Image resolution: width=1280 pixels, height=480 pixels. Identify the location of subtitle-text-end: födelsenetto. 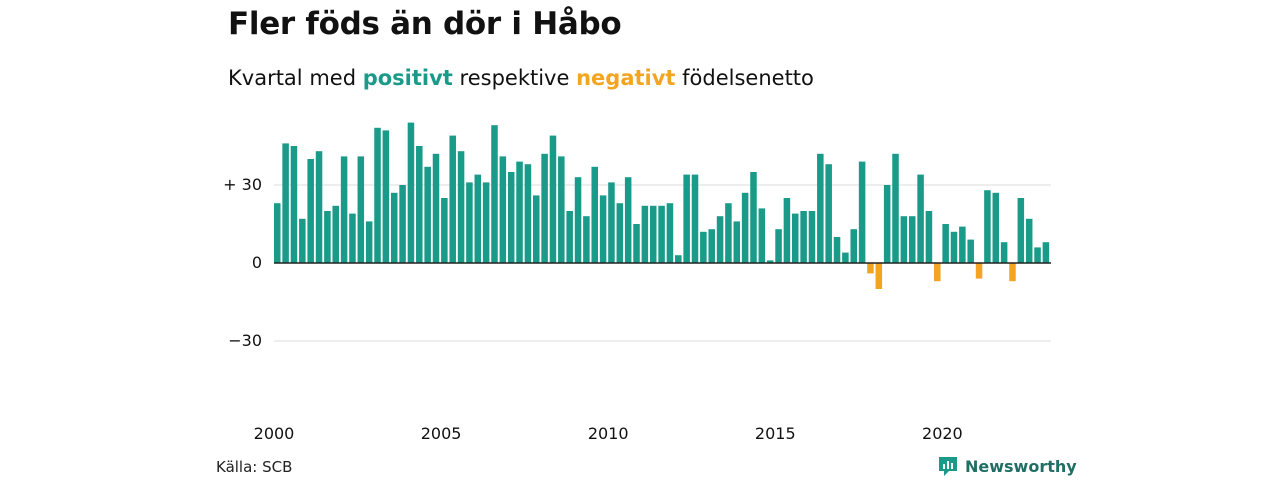
(748, 78).